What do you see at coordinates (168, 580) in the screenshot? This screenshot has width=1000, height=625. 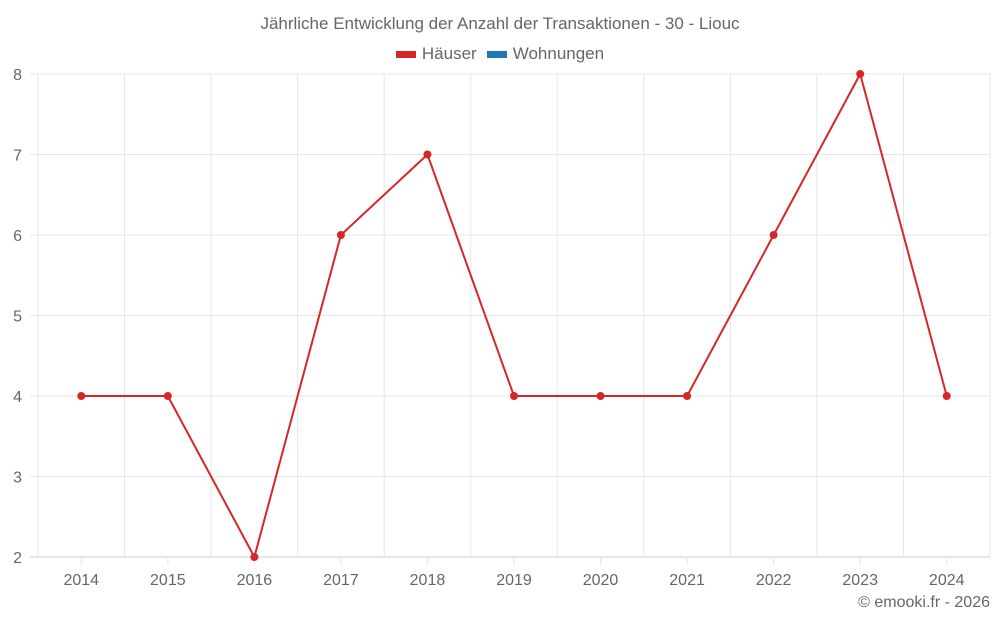 I see `x-tick-label: 2015` at bounding box center [168, 580].